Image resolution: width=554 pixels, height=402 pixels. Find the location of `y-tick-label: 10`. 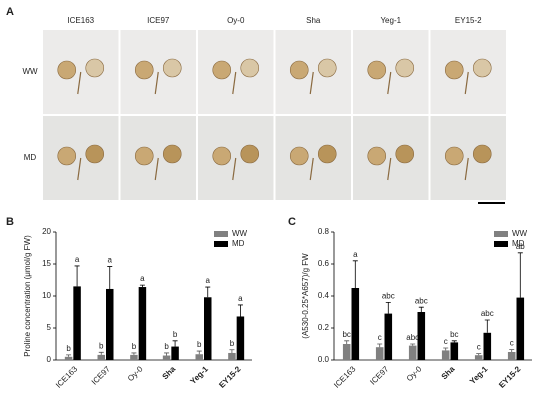

y-tick-label: 10 is located at coordinates (46, 295).